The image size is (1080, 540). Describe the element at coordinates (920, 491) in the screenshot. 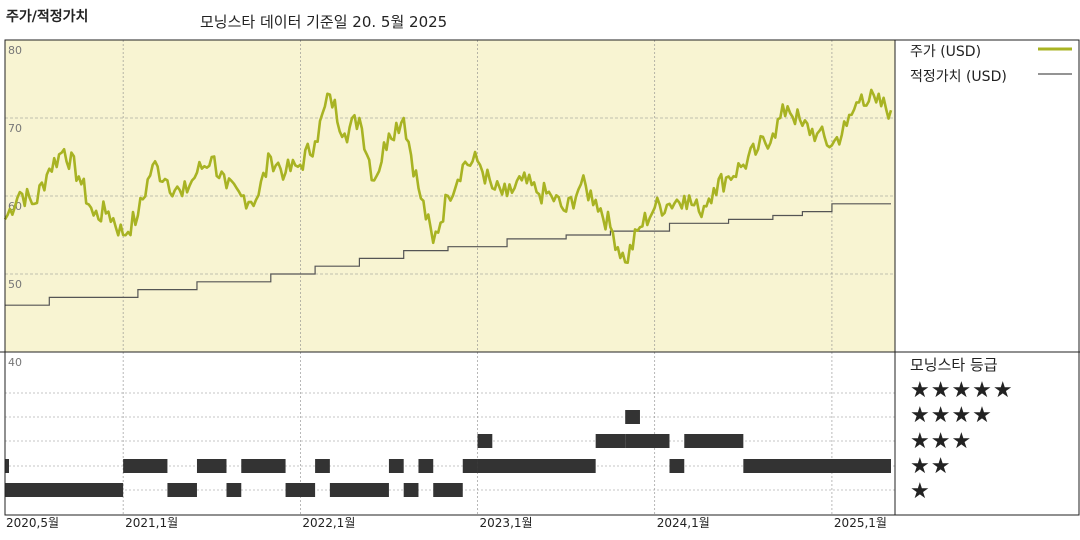

I see `rating-1-star: ★` at that location.